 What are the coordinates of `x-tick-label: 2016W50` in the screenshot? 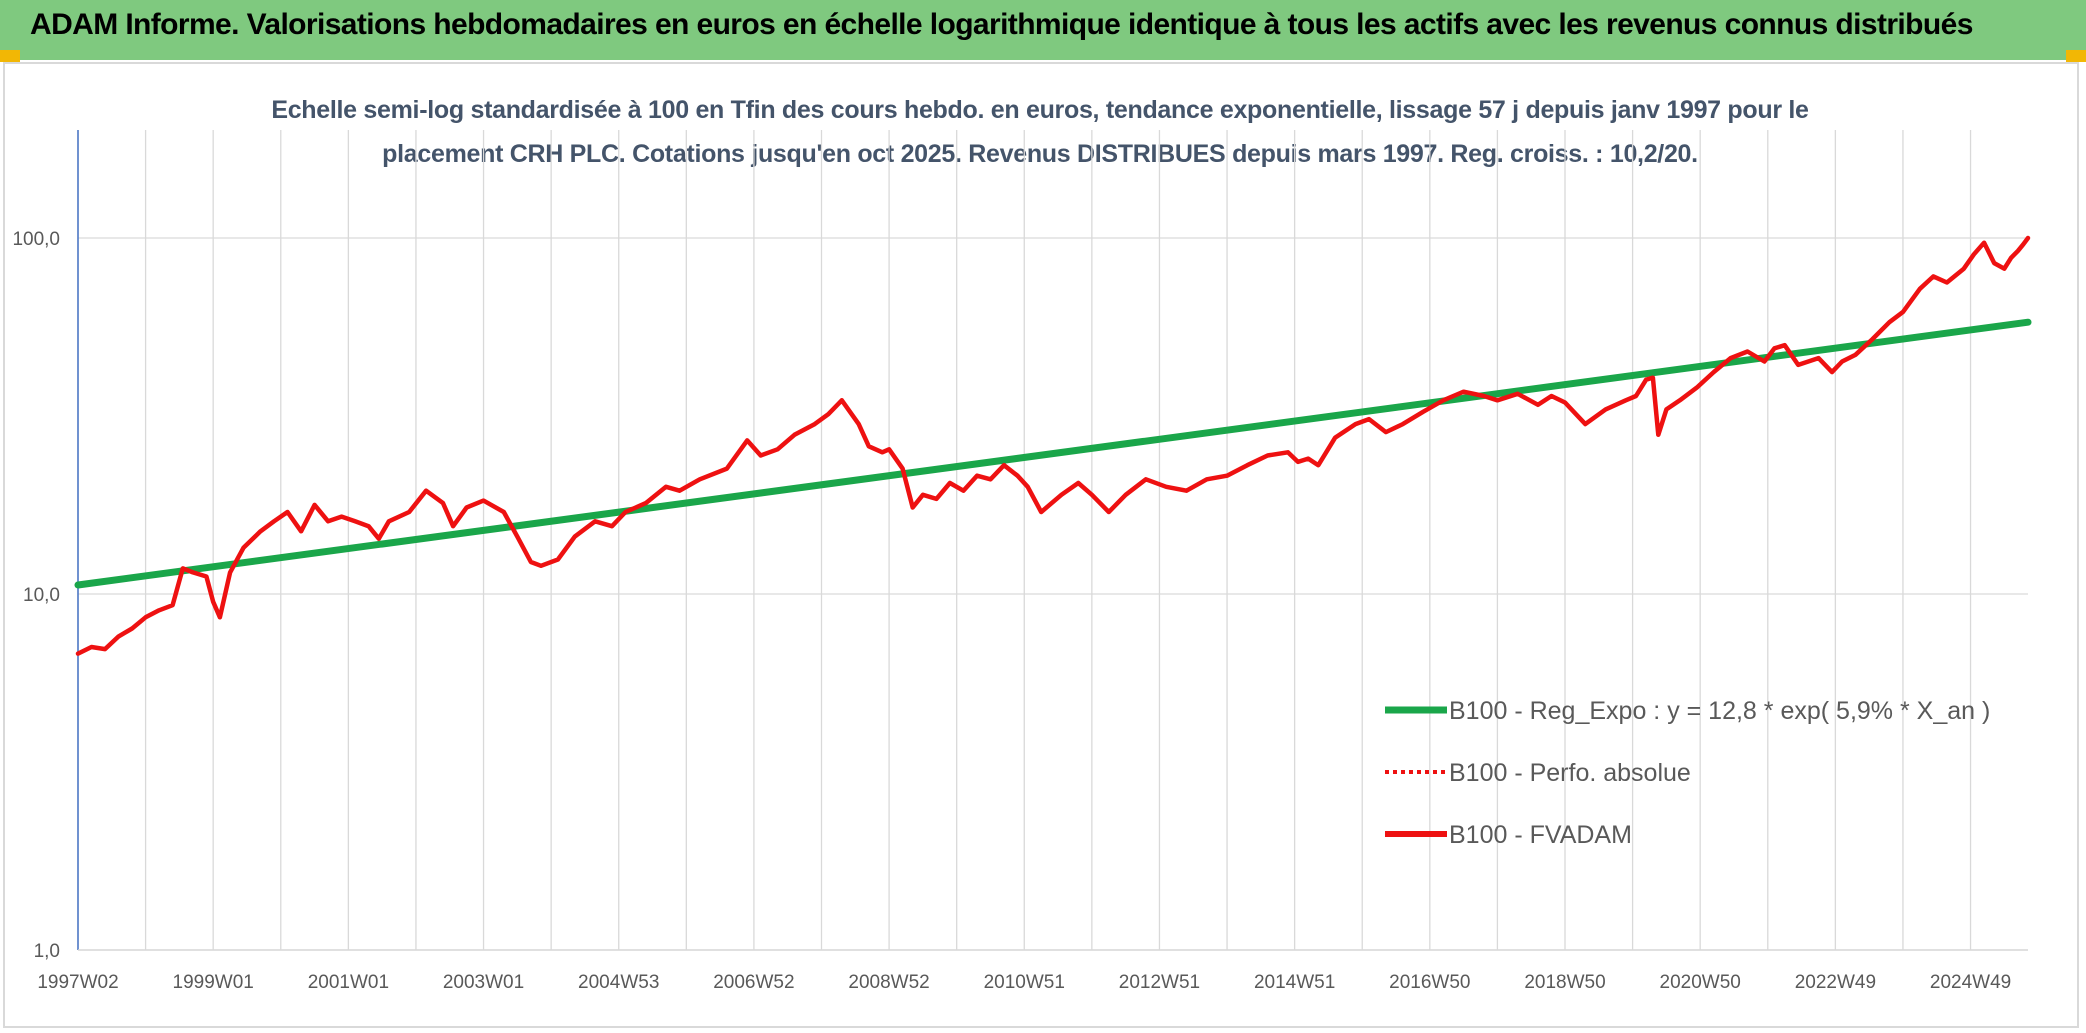 It's located at (1429, 982).